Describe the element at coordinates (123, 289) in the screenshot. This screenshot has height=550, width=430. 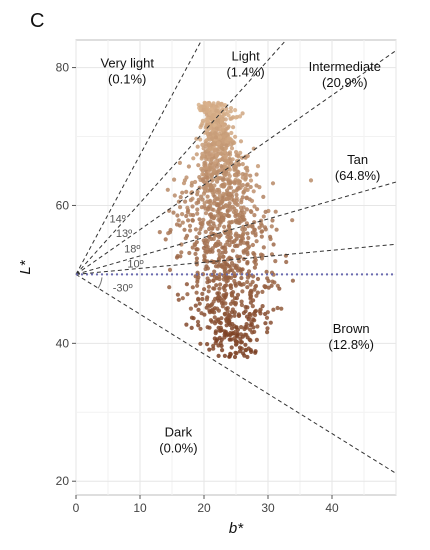
I see `angle-label: -30º` at that location.